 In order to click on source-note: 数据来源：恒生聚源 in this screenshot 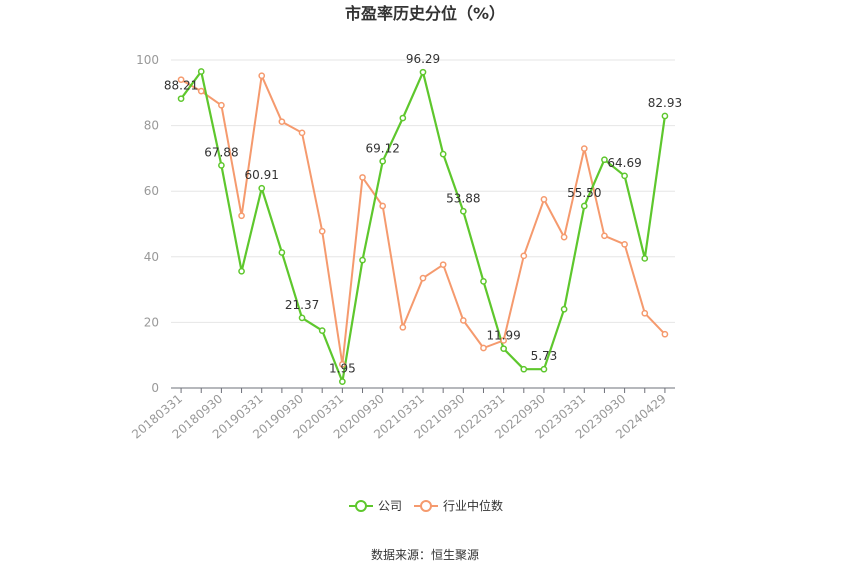, I will do `click(425, 554)`.